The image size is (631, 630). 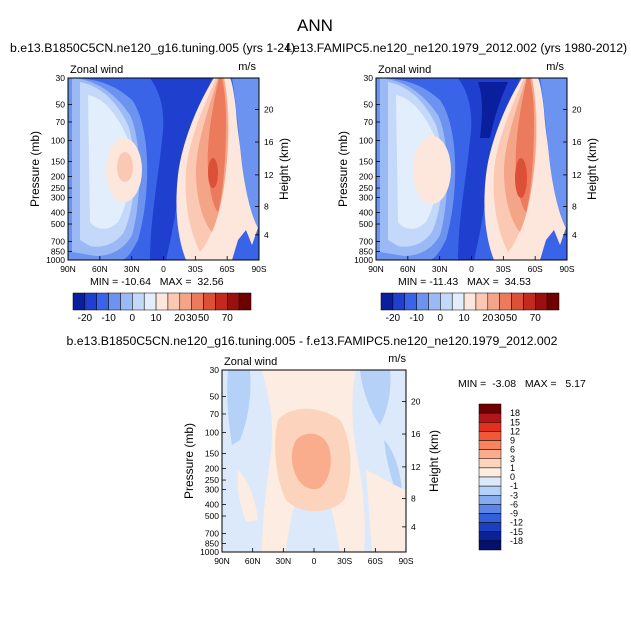 I want to click on left-contour-antarctic, so click(x=245, y=242).